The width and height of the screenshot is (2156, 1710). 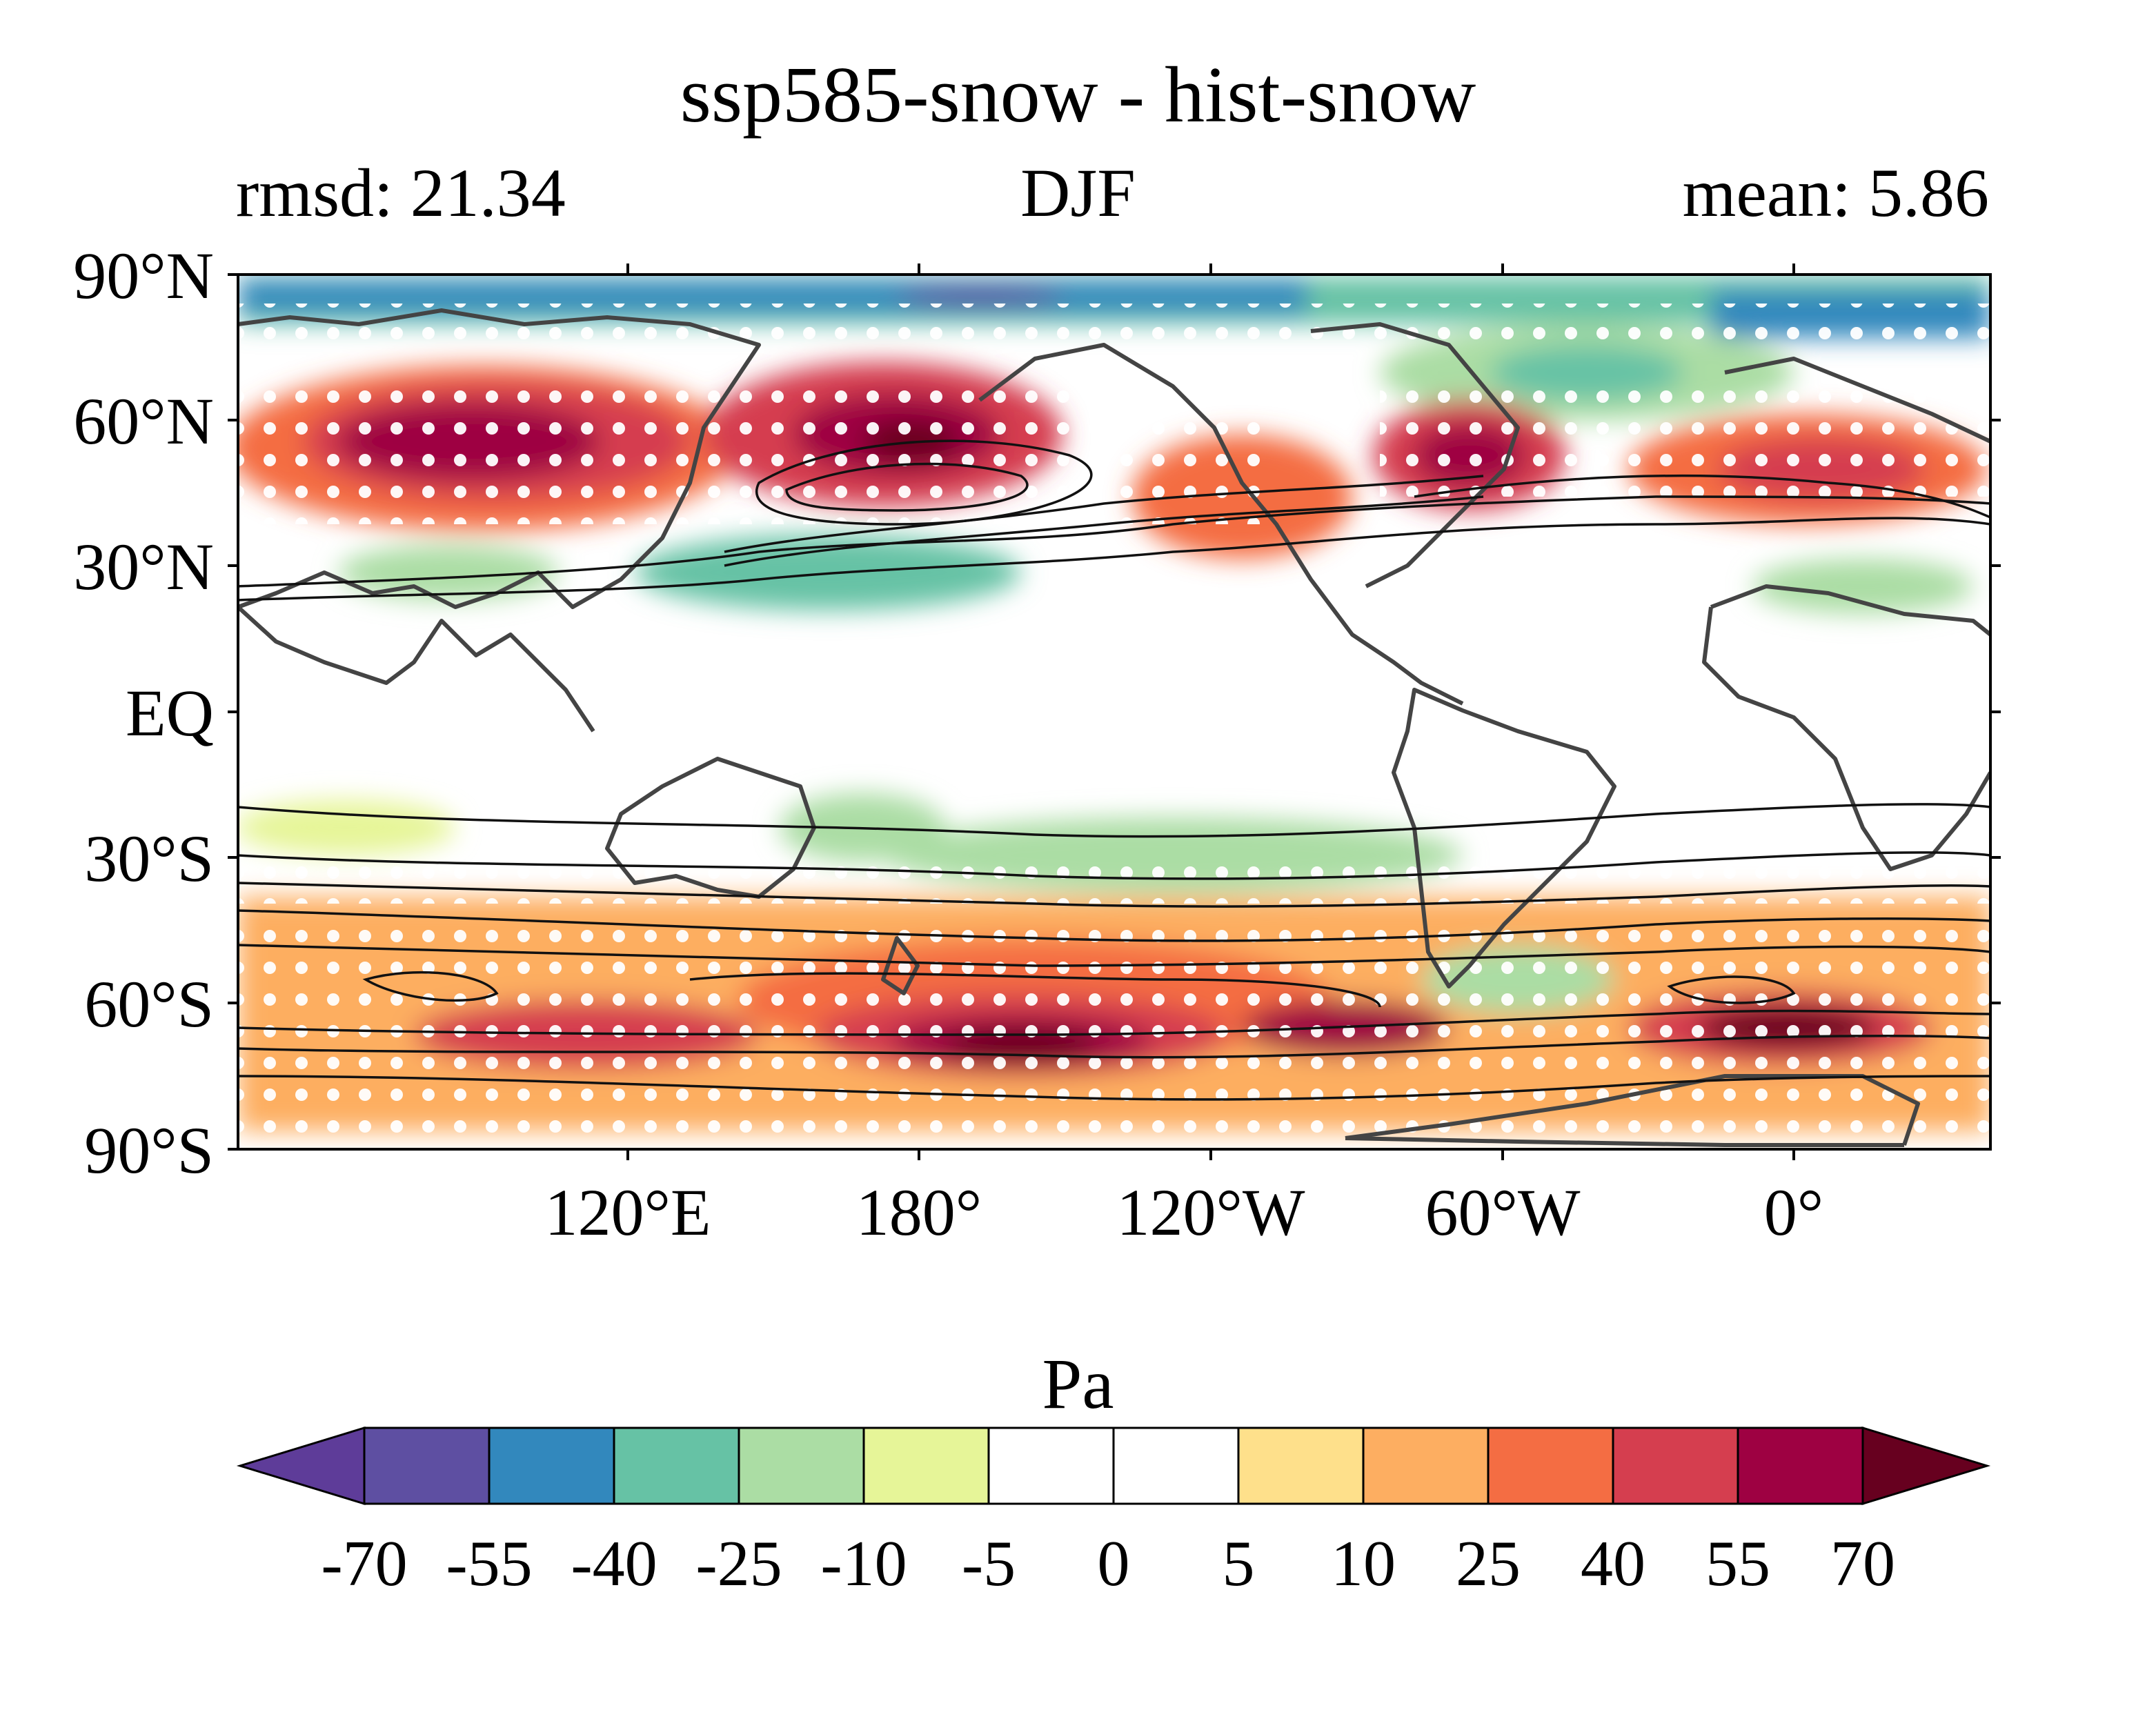 I want to click on colorbar-tick-label: 70, so click(x=1863, y=1564).